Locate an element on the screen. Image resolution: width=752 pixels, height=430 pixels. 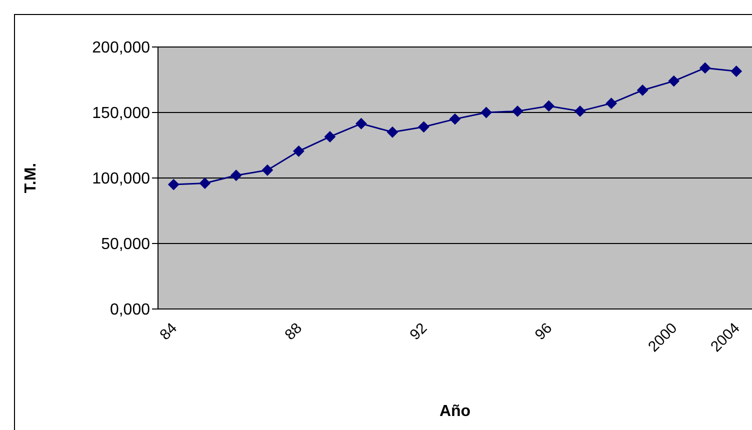
x-tick-label: 84 is located at coordinates (168, 332).